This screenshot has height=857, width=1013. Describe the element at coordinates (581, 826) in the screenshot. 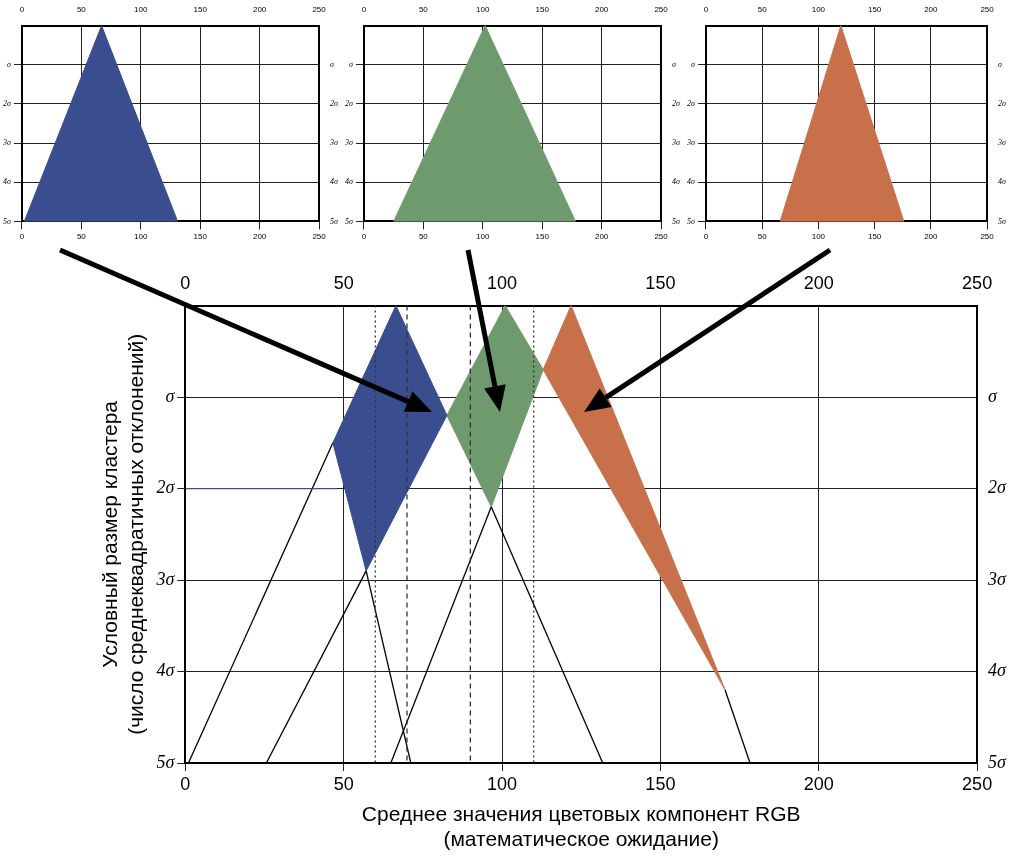

I see `x-axis-title: Среднее значения цветовых компонент RGB (математическое ожидание)` at that location.